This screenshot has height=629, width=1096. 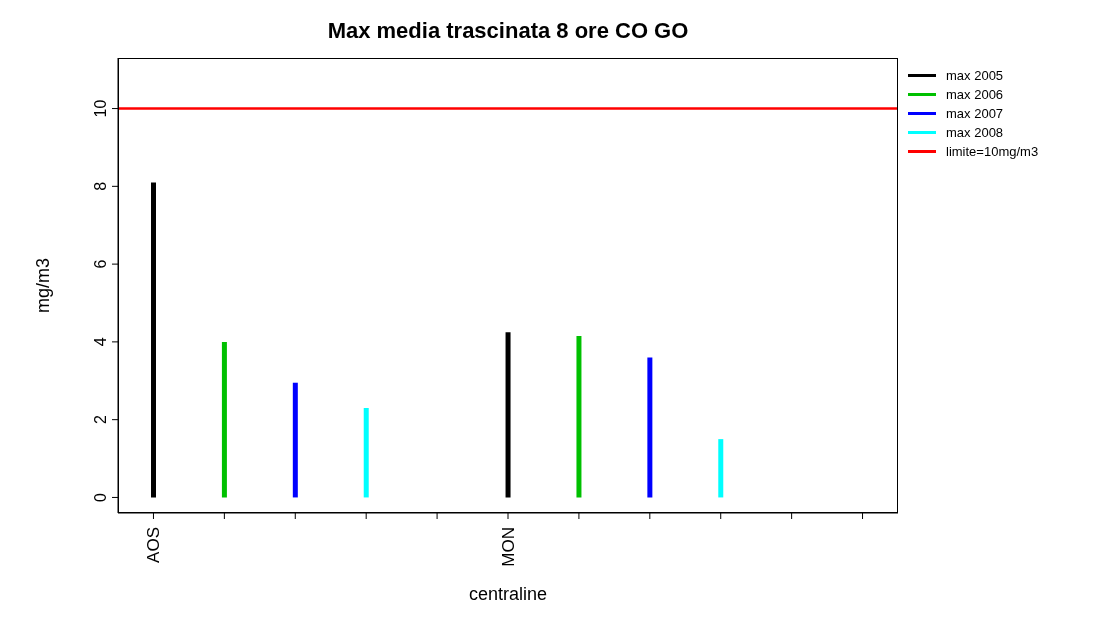 What do you see at coordinates (992, 152) in the screenshot?
I see `legend-label: limite=10mg/m3` at bounding box center [992, 152].